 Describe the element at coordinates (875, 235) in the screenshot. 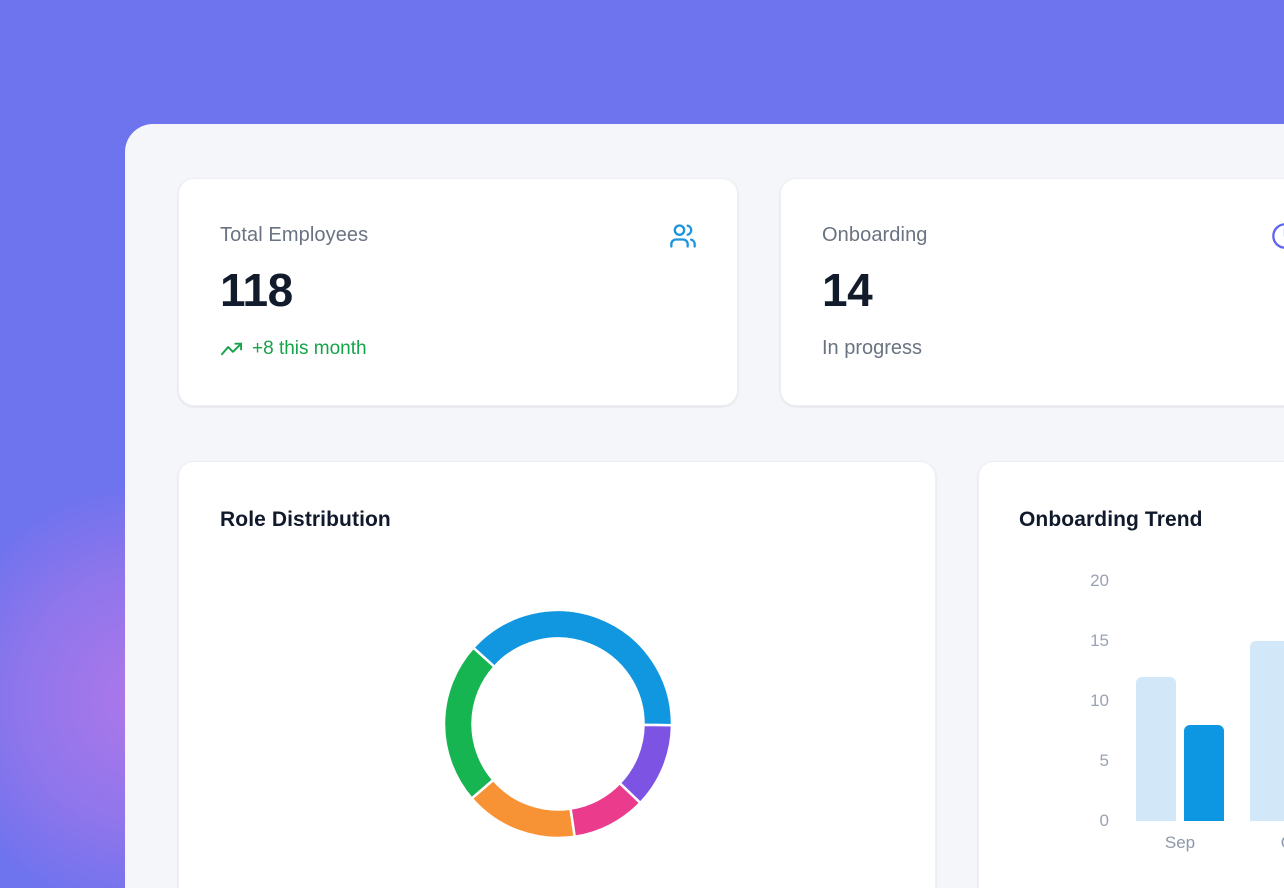

I see `stat-label: Onboarding` at that location.